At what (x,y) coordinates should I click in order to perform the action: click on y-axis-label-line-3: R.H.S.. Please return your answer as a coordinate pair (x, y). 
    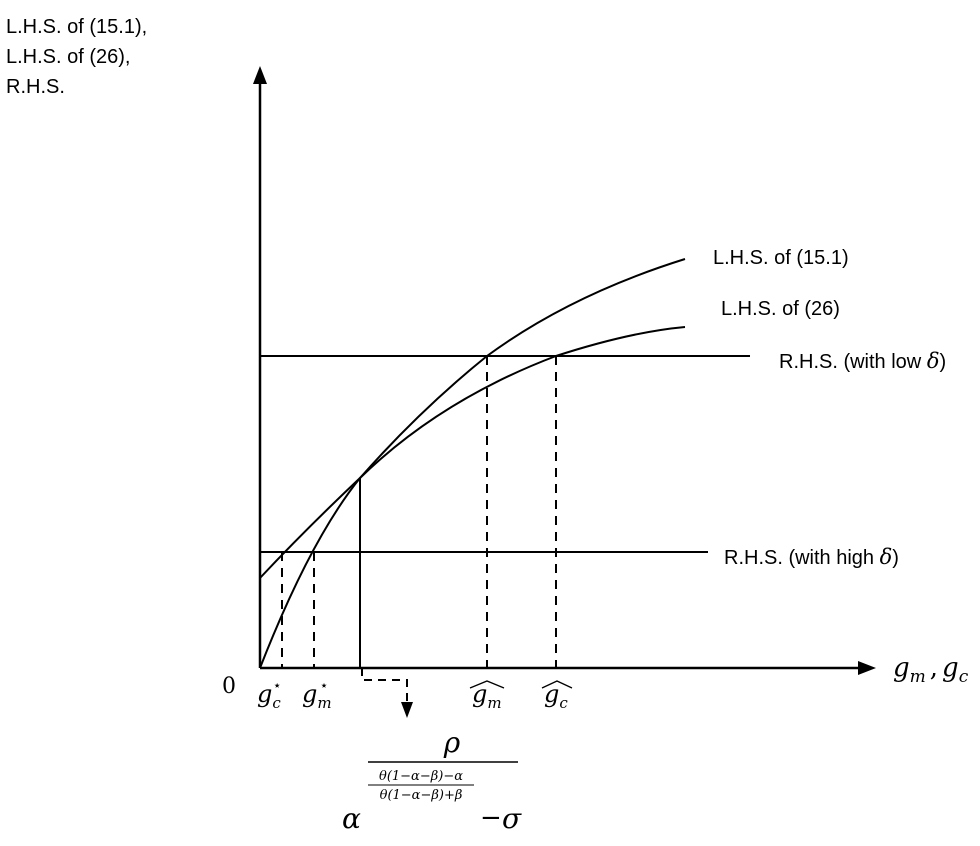
    Looking at the image, I should click on (35, 87).